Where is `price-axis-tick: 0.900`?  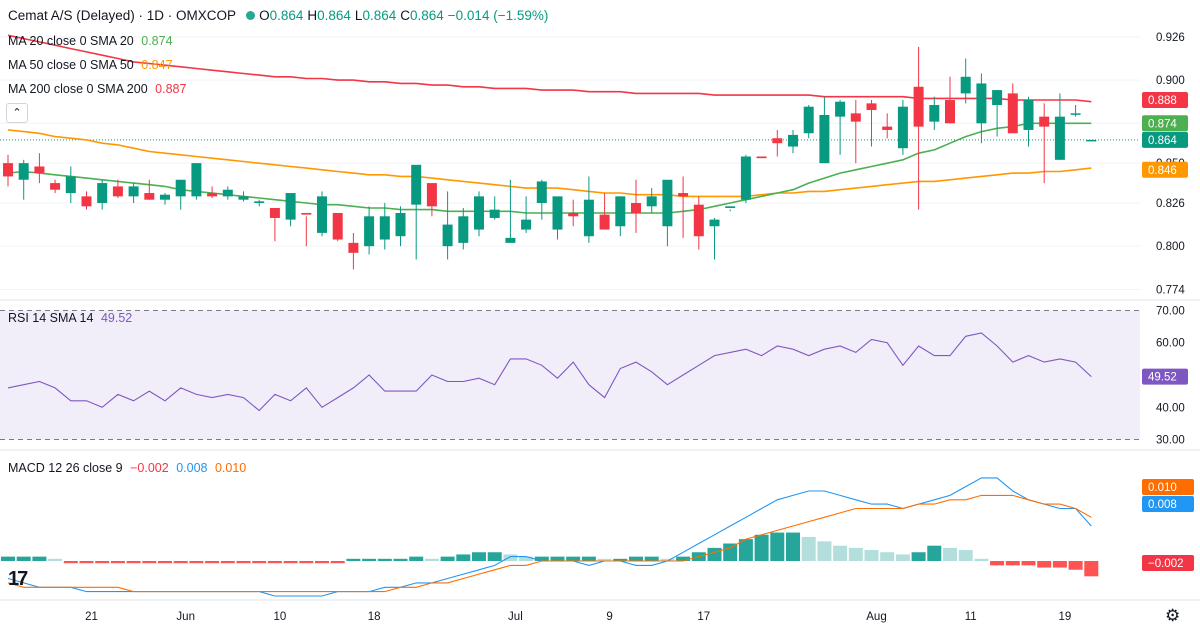 price-axis-tick: 0.900 is located at coordinates (1170, 81).